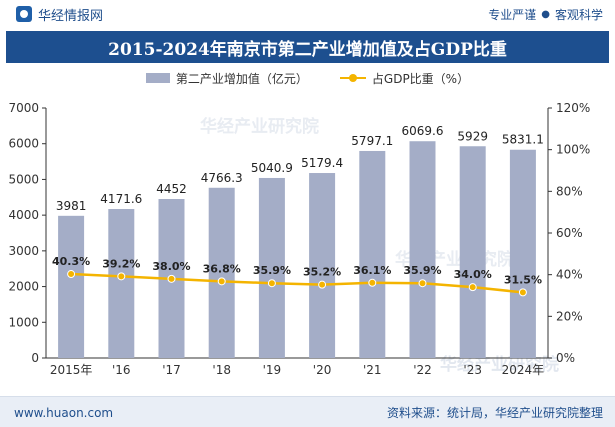 Image resolution: width=615 pixels, height=427 pixels. I want to click on tagline-left: 专业严谨, so click(512, 14).